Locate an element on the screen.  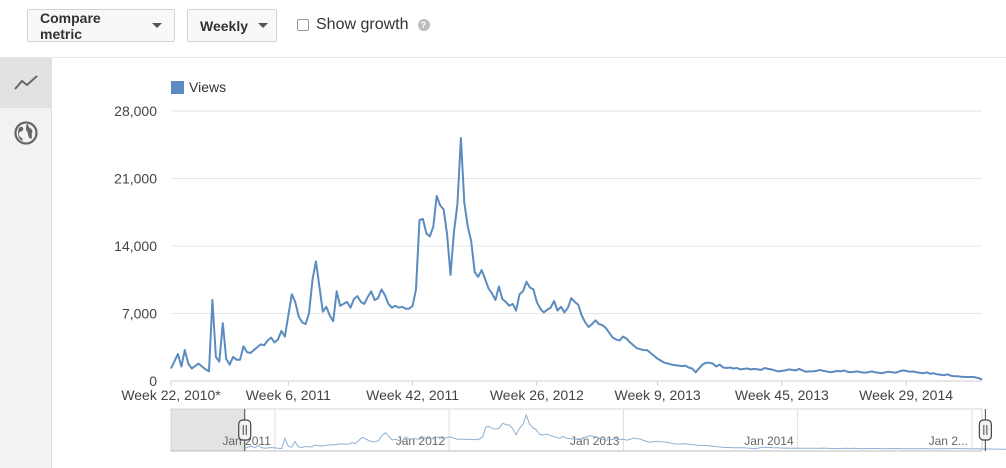
show-growth-toggle: Show growth ? is located at coordinates (363, 25).